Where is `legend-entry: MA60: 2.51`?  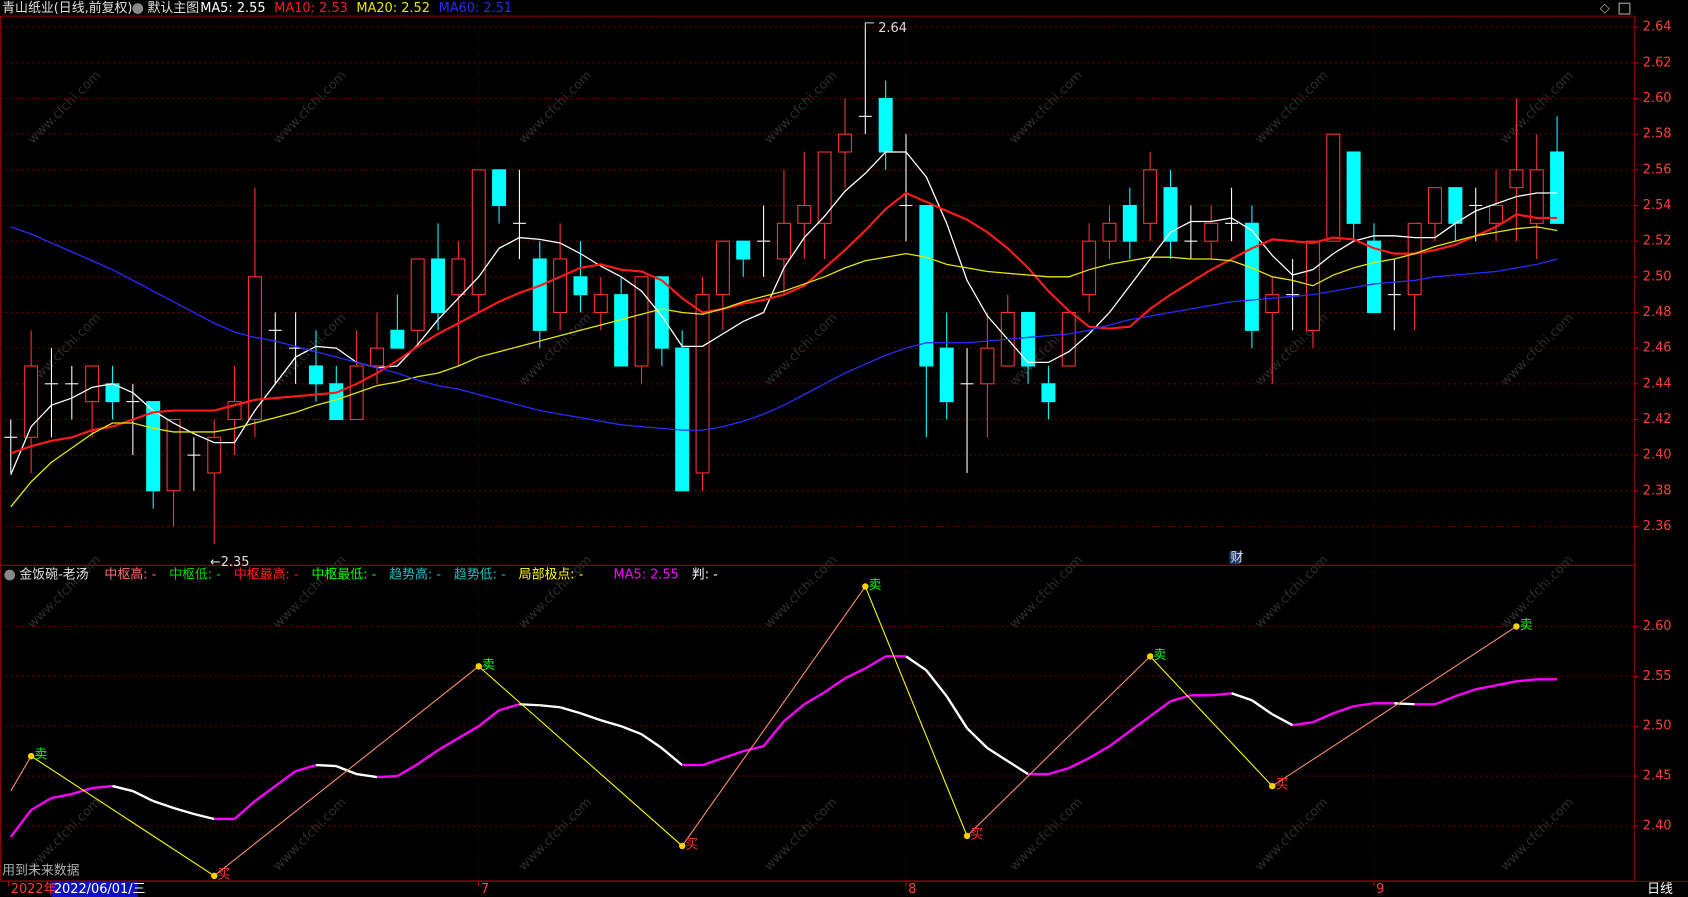 legend-entry: MA60: 2.51 is located at coordinates (476, 8).